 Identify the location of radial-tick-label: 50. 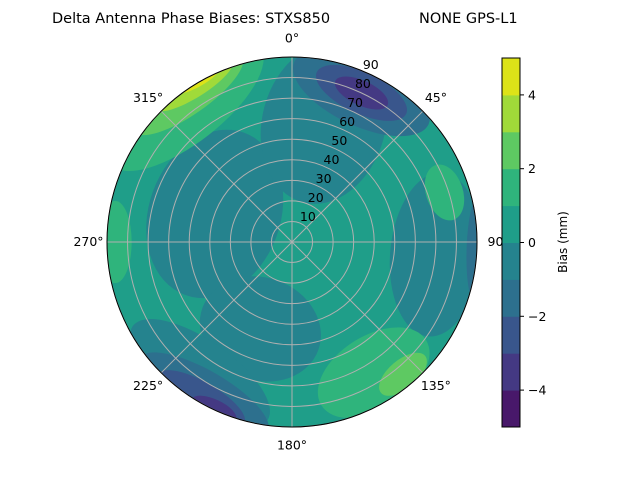
(339, 140).